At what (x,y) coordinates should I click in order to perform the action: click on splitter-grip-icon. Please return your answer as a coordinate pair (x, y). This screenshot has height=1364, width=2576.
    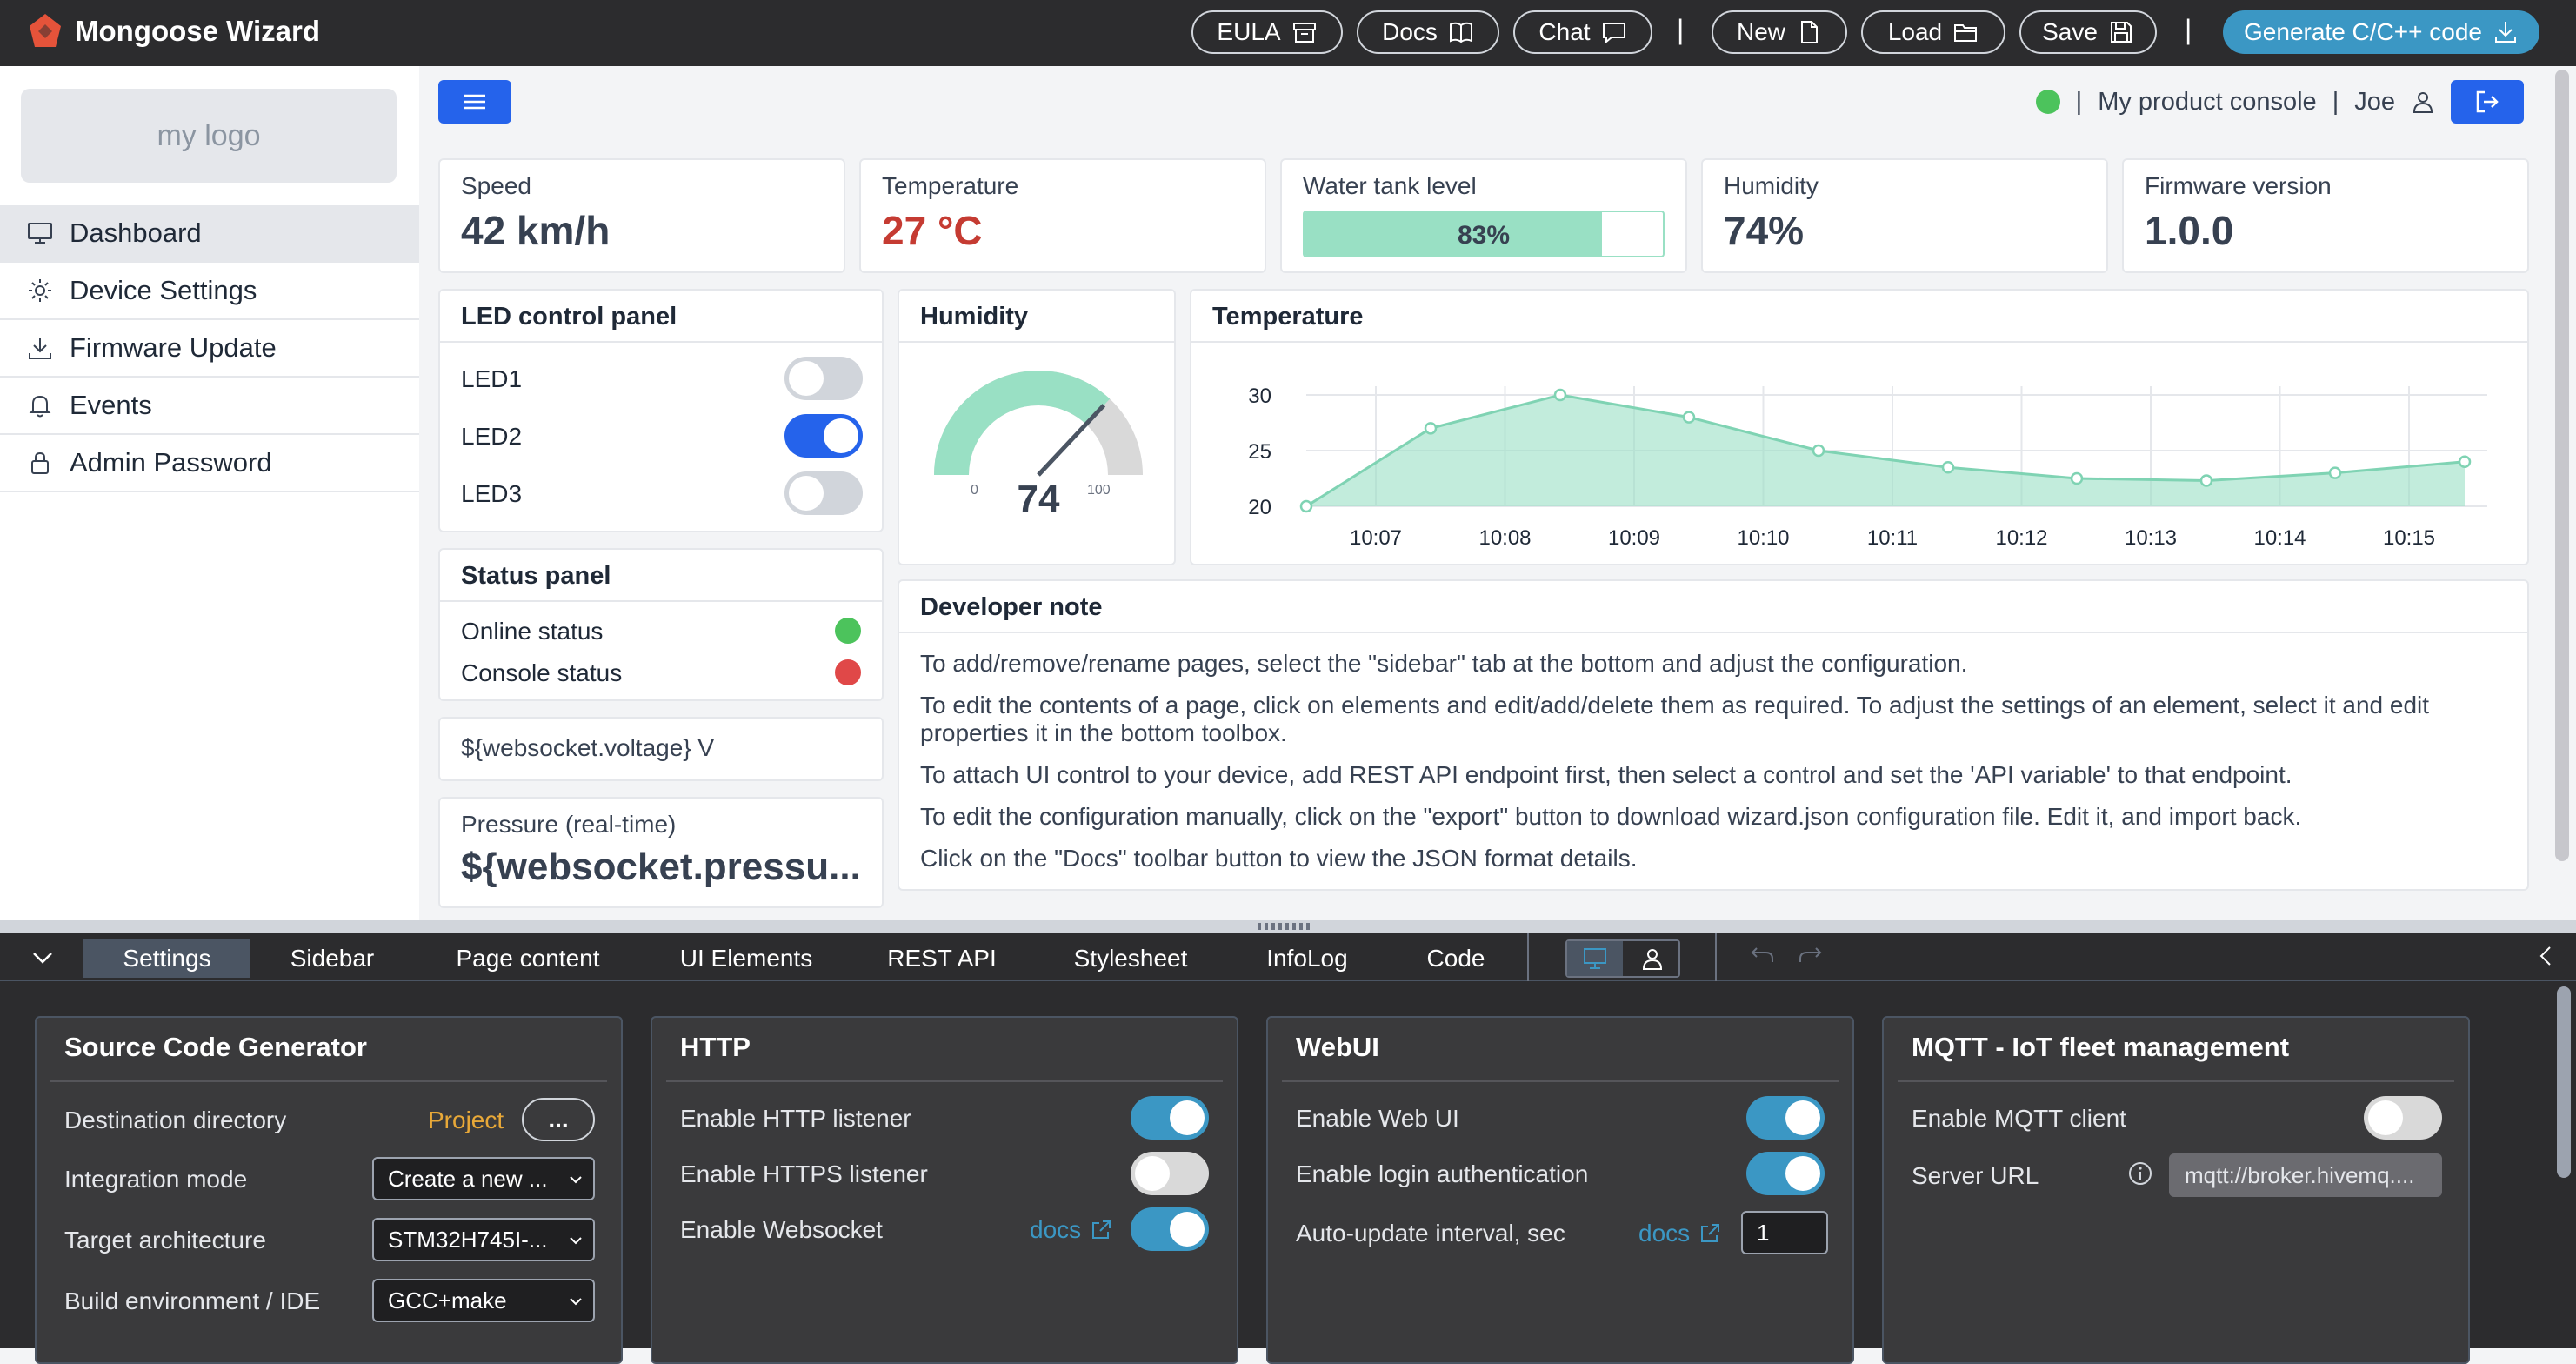
    Looking at the image, I should click on (1285, 927).